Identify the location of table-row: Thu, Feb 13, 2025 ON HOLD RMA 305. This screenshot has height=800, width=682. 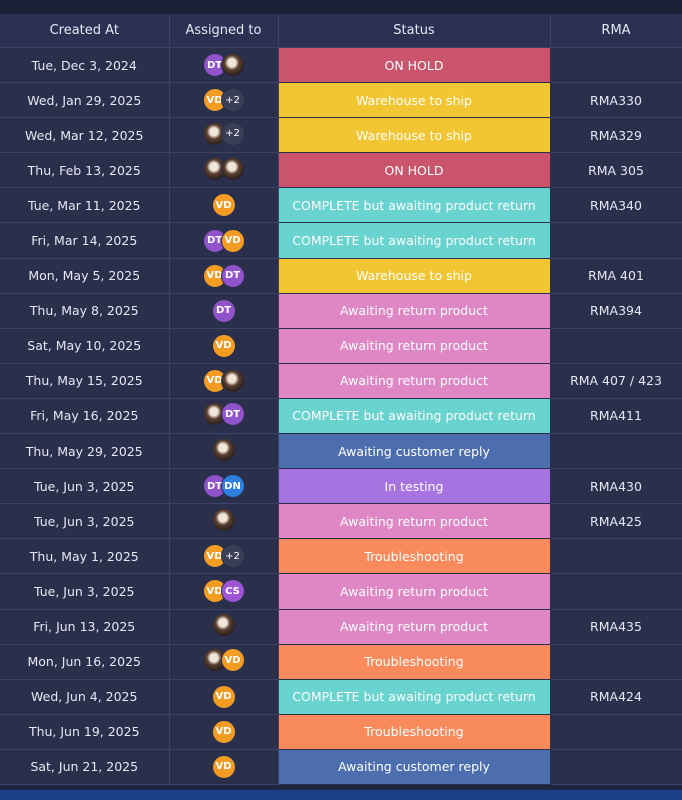
(341, 170).